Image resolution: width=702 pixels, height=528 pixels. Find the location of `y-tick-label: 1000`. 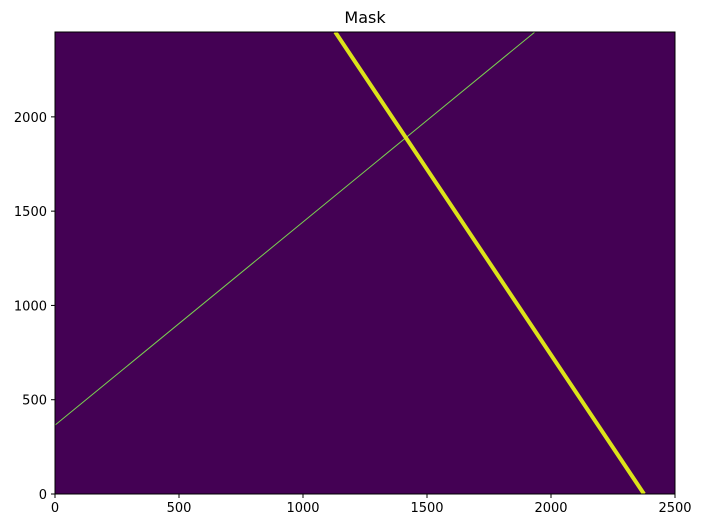

y-tick-label: 1000 is located at coordinates (30, 306).